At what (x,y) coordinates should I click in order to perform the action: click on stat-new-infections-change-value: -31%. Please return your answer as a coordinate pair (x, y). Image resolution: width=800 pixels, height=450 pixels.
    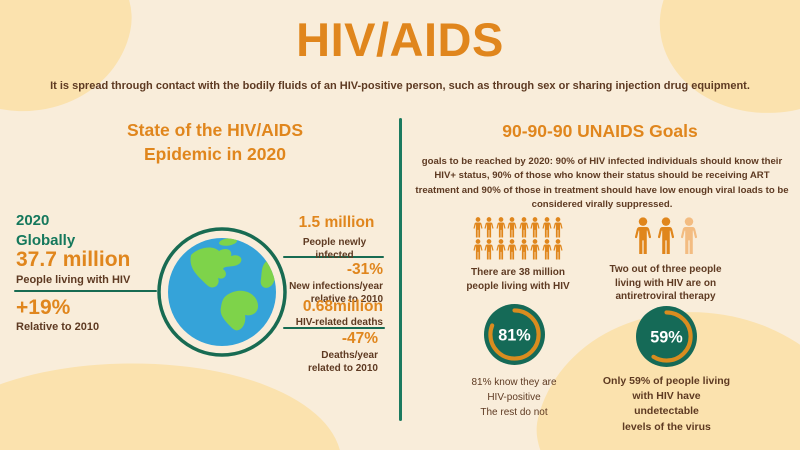
    Looking at the image, I should click on (364, 269).